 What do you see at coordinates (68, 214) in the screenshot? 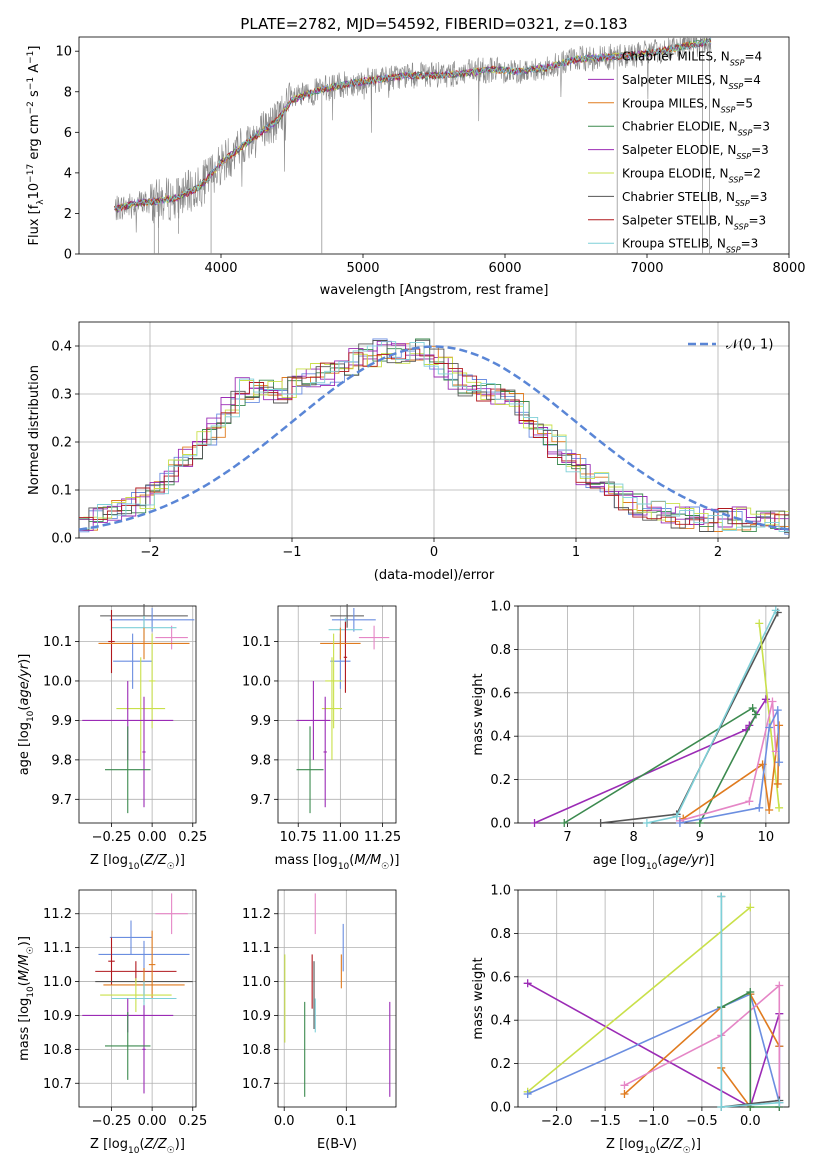
I see `y-tick-label: 2` at bounding box center [68, 214].